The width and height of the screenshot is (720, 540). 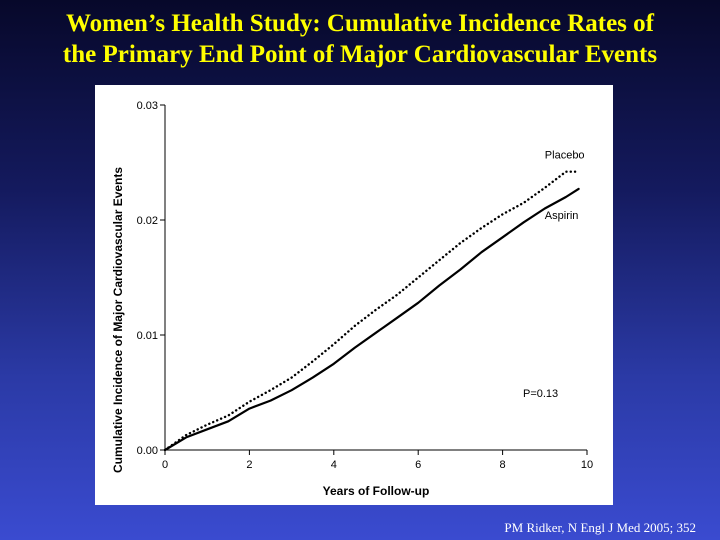 I want to click on citation: PM Ridker, N Engl J Med 2005; 352, so click(x=600, y=527).